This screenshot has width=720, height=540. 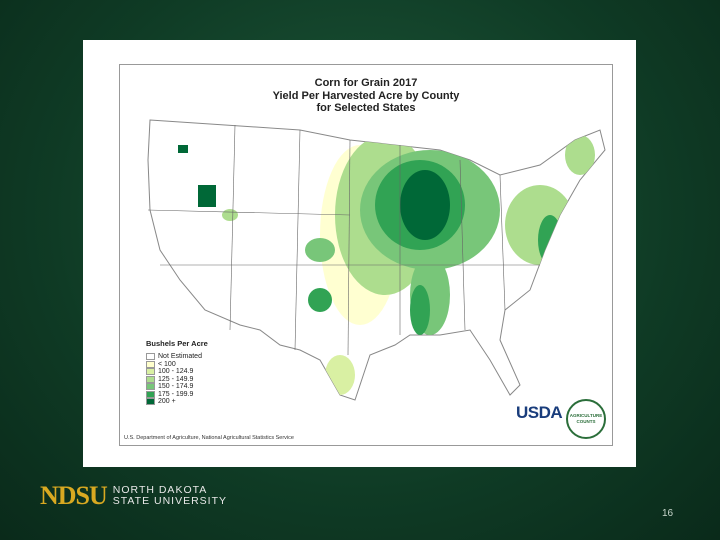 What do you see at coordinates (366, 83) in the screenshot?
I see `title-line: Corn for Grain 2017` at bounding box center [366, 83].